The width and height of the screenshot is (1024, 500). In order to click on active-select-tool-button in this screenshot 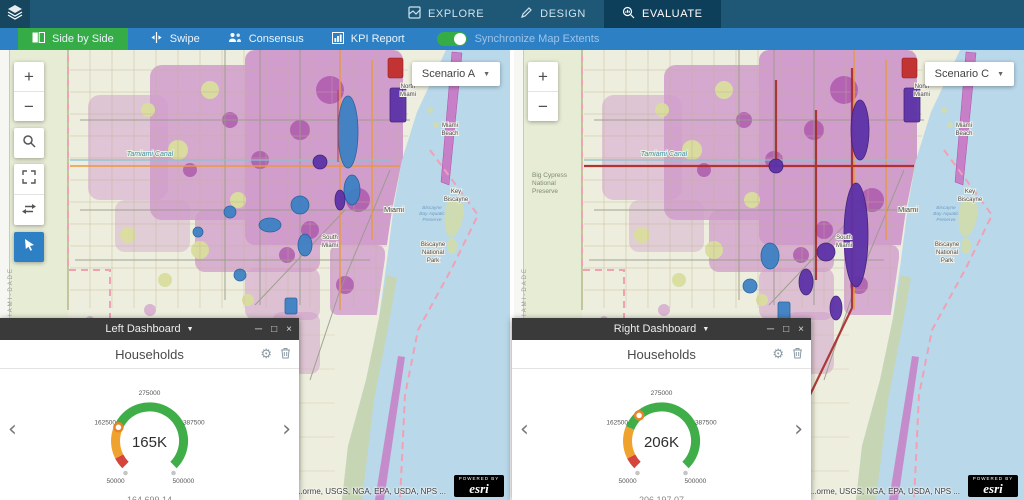, I will do `click(29, 247)`.